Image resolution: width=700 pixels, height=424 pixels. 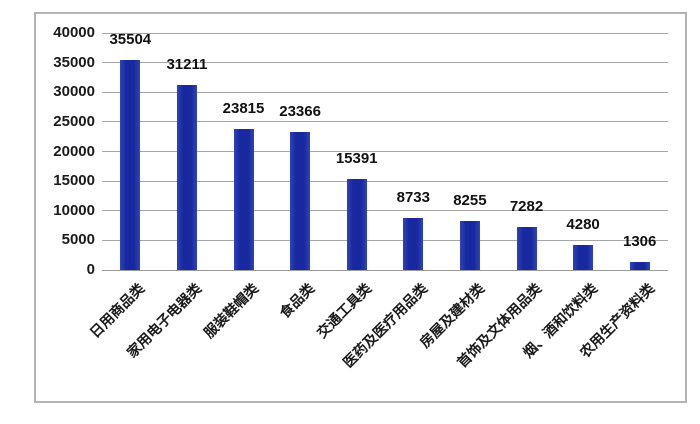 What do you see at coordinates (74, 210) in the screenshot?
I see `y-axis-tick-label: 10000` at bounding box center [74, 210].